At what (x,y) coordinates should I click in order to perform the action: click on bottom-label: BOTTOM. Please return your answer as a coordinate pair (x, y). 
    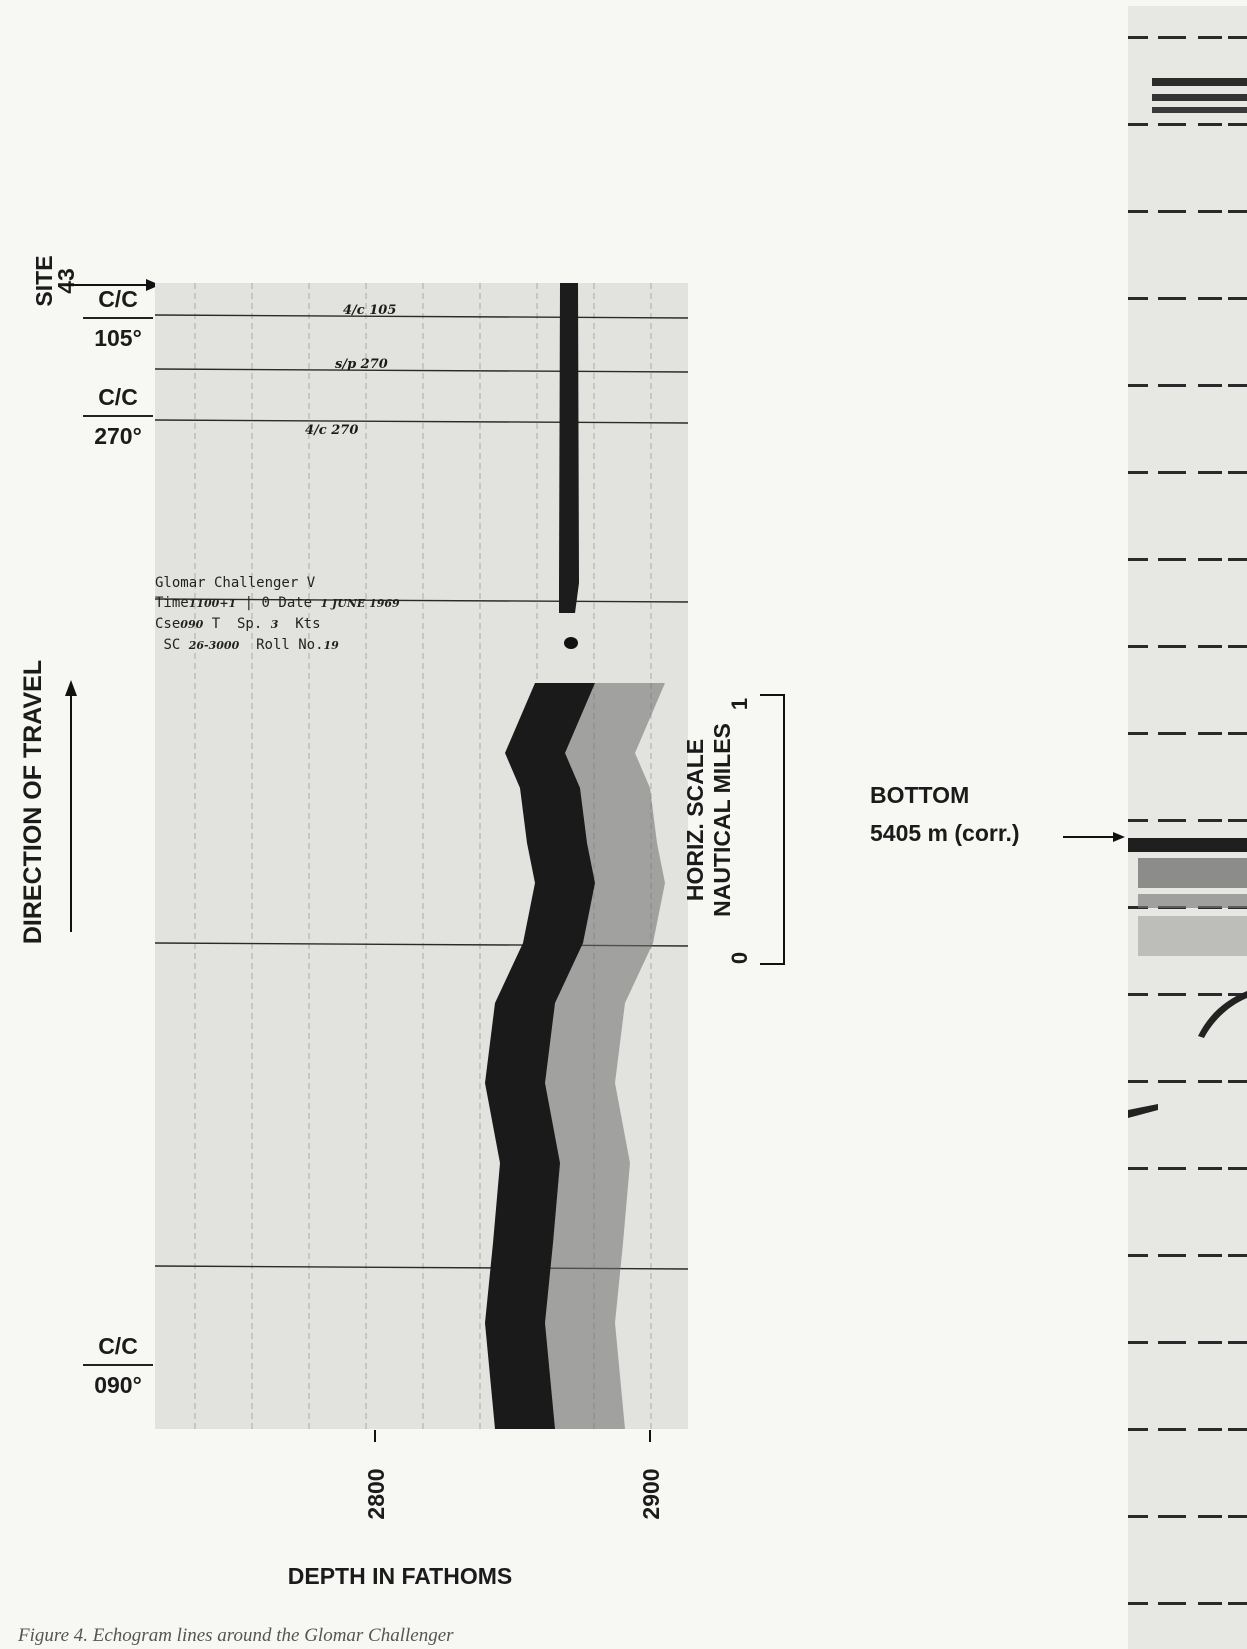
    Looking at the image, I should click on (920, 795).